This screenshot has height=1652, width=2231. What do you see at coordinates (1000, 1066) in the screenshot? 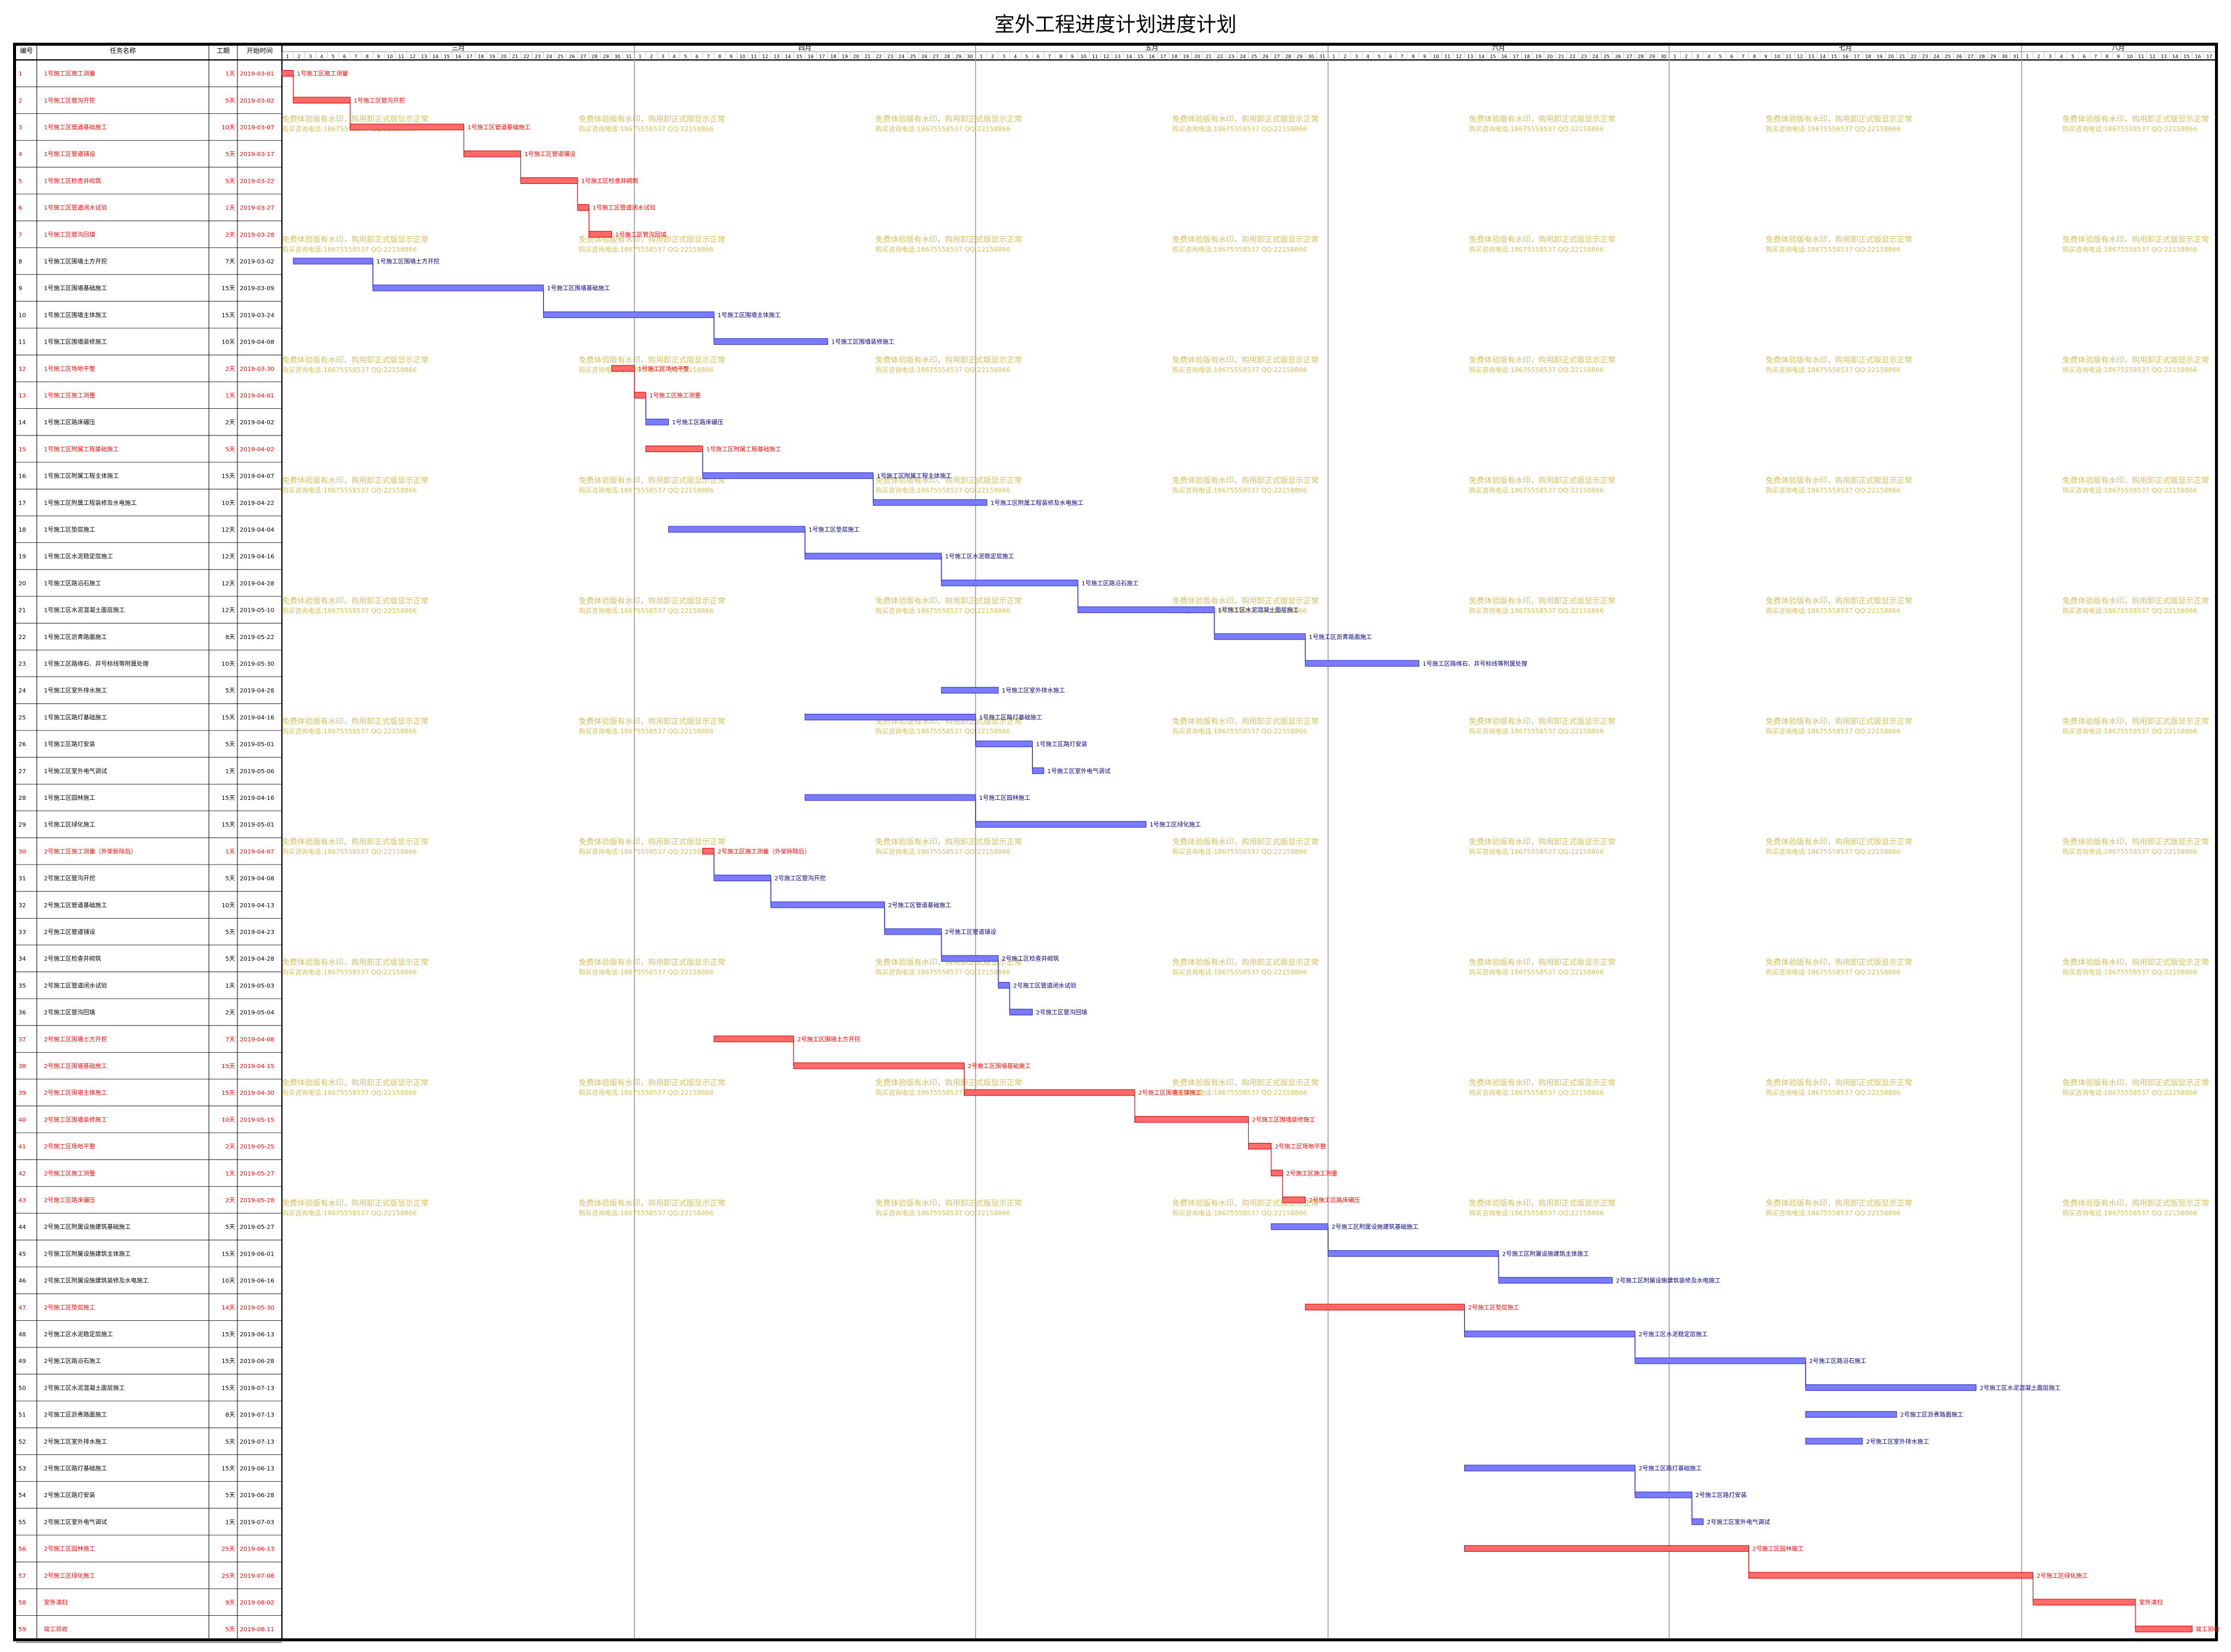
I see `gantt-bar-label: 2号施工区围墙基础施工` at bounding box center [1000, 1066].